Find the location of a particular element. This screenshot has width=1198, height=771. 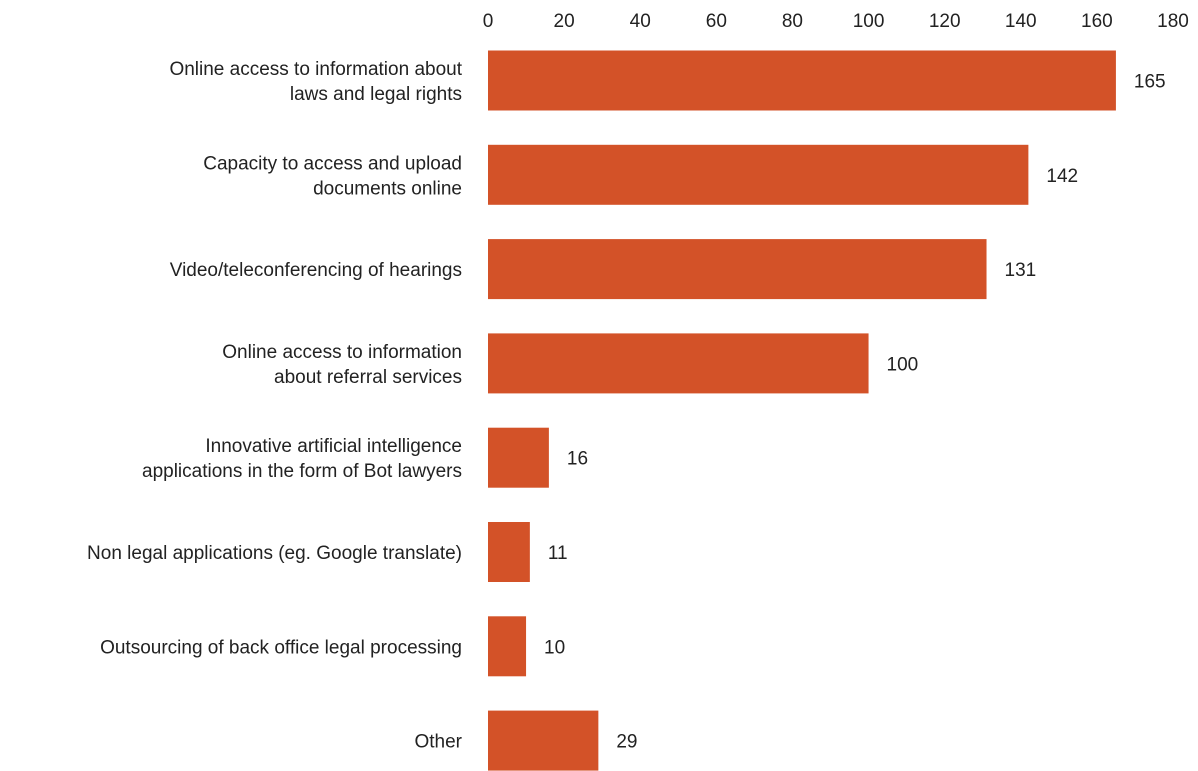

bar-value-label: 100 is located at coordinates (903, 364).